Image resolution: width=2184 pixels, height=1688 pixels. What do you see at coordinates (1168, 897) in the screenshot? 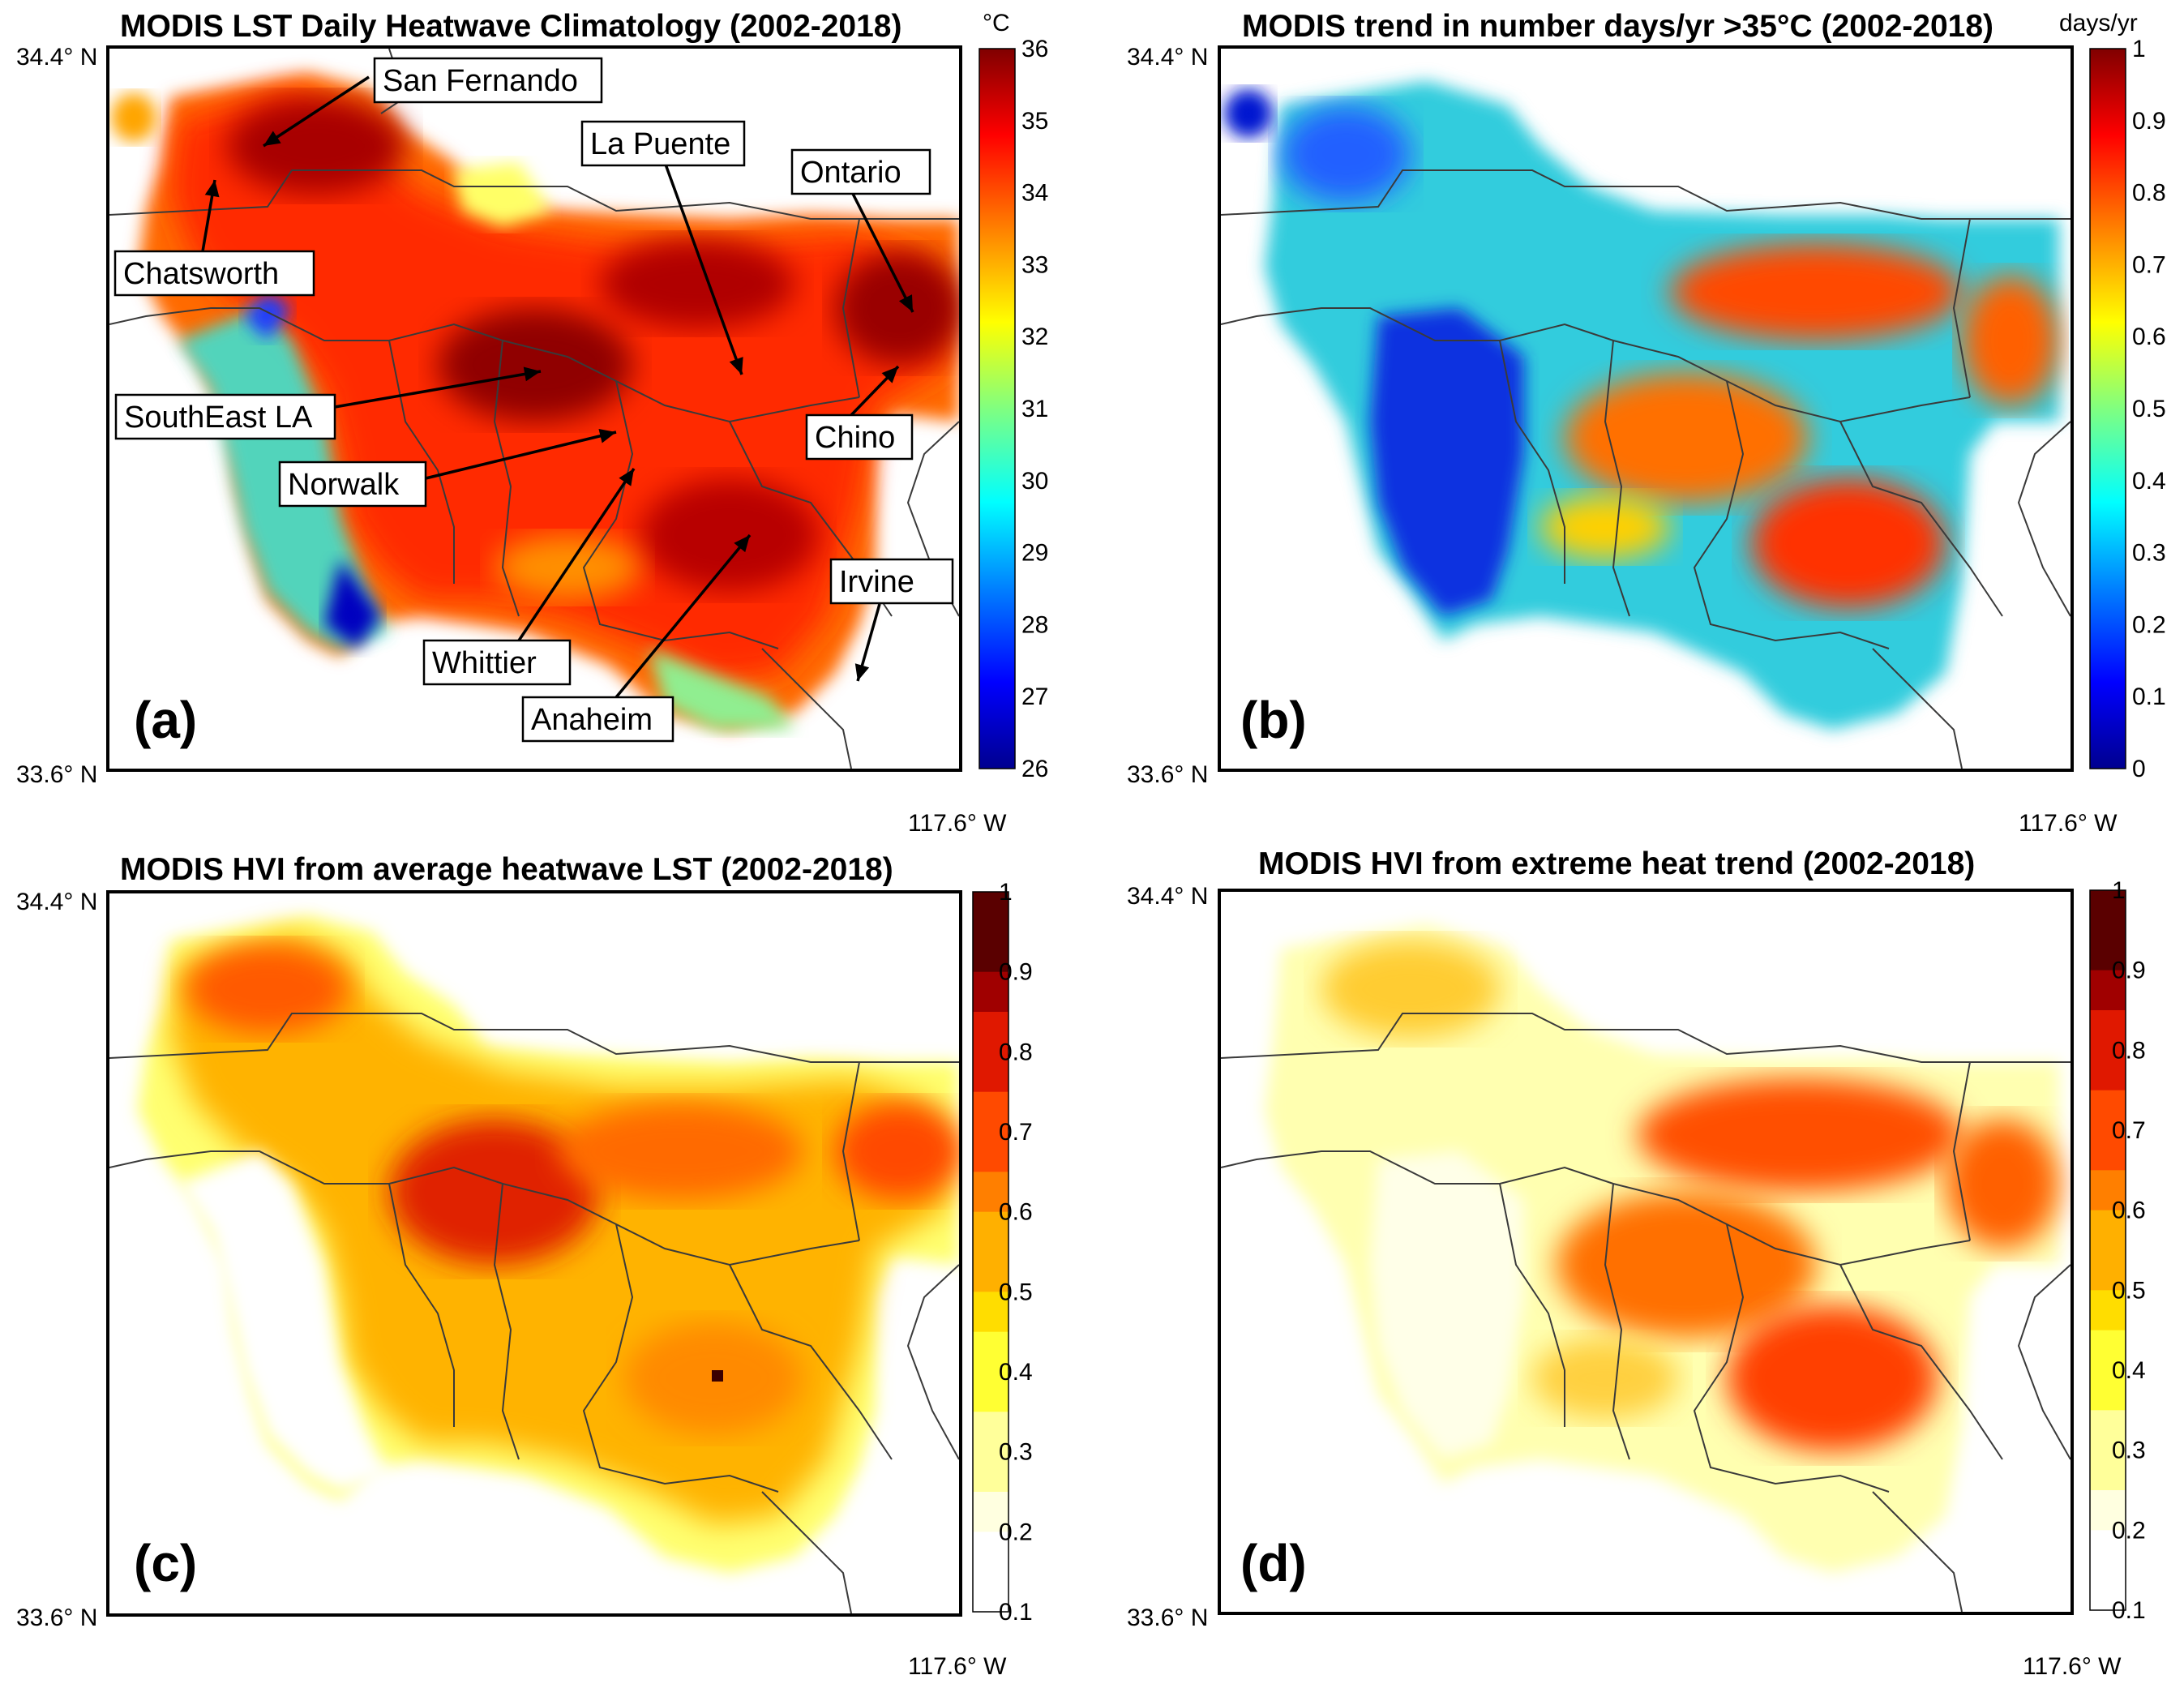
I see `panel-d-lat-top: 34.4° N` at bounding box center [1168, 897].